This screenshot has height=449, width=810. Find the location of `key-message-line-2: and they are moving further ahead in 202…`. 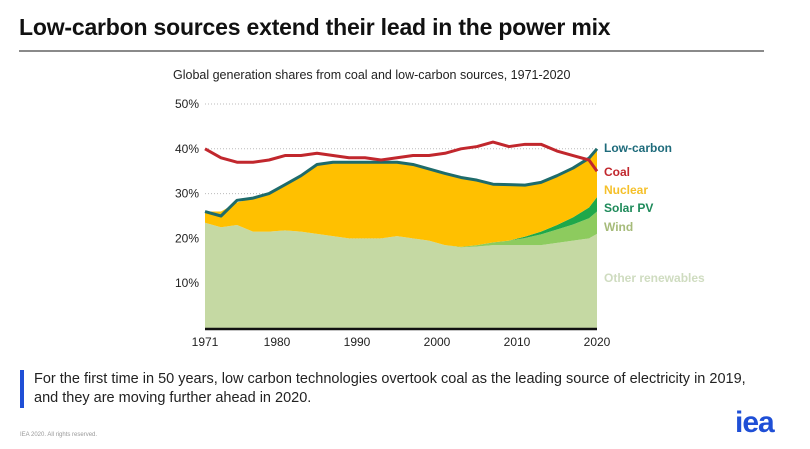

key-message-line-2: and they are moving further ahead in 202… is located at coordinates (173, 398).